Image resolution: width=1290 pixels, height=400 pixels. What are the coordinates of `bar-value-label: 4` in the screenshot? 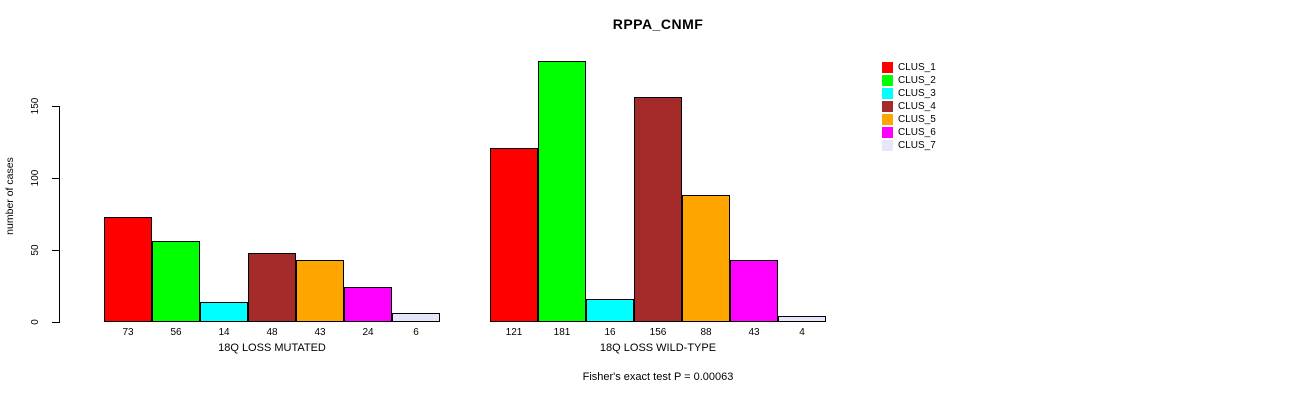 It's located at (802, 332).